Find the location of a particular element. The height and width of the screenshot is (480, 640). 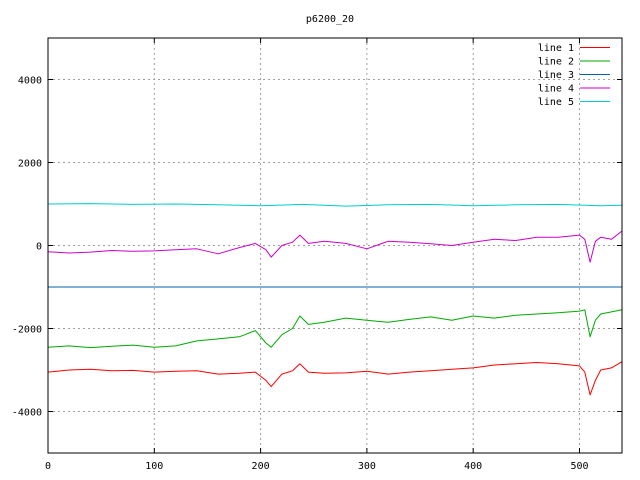

y-tick-label: 4000 is located at coordinates (30, 81).